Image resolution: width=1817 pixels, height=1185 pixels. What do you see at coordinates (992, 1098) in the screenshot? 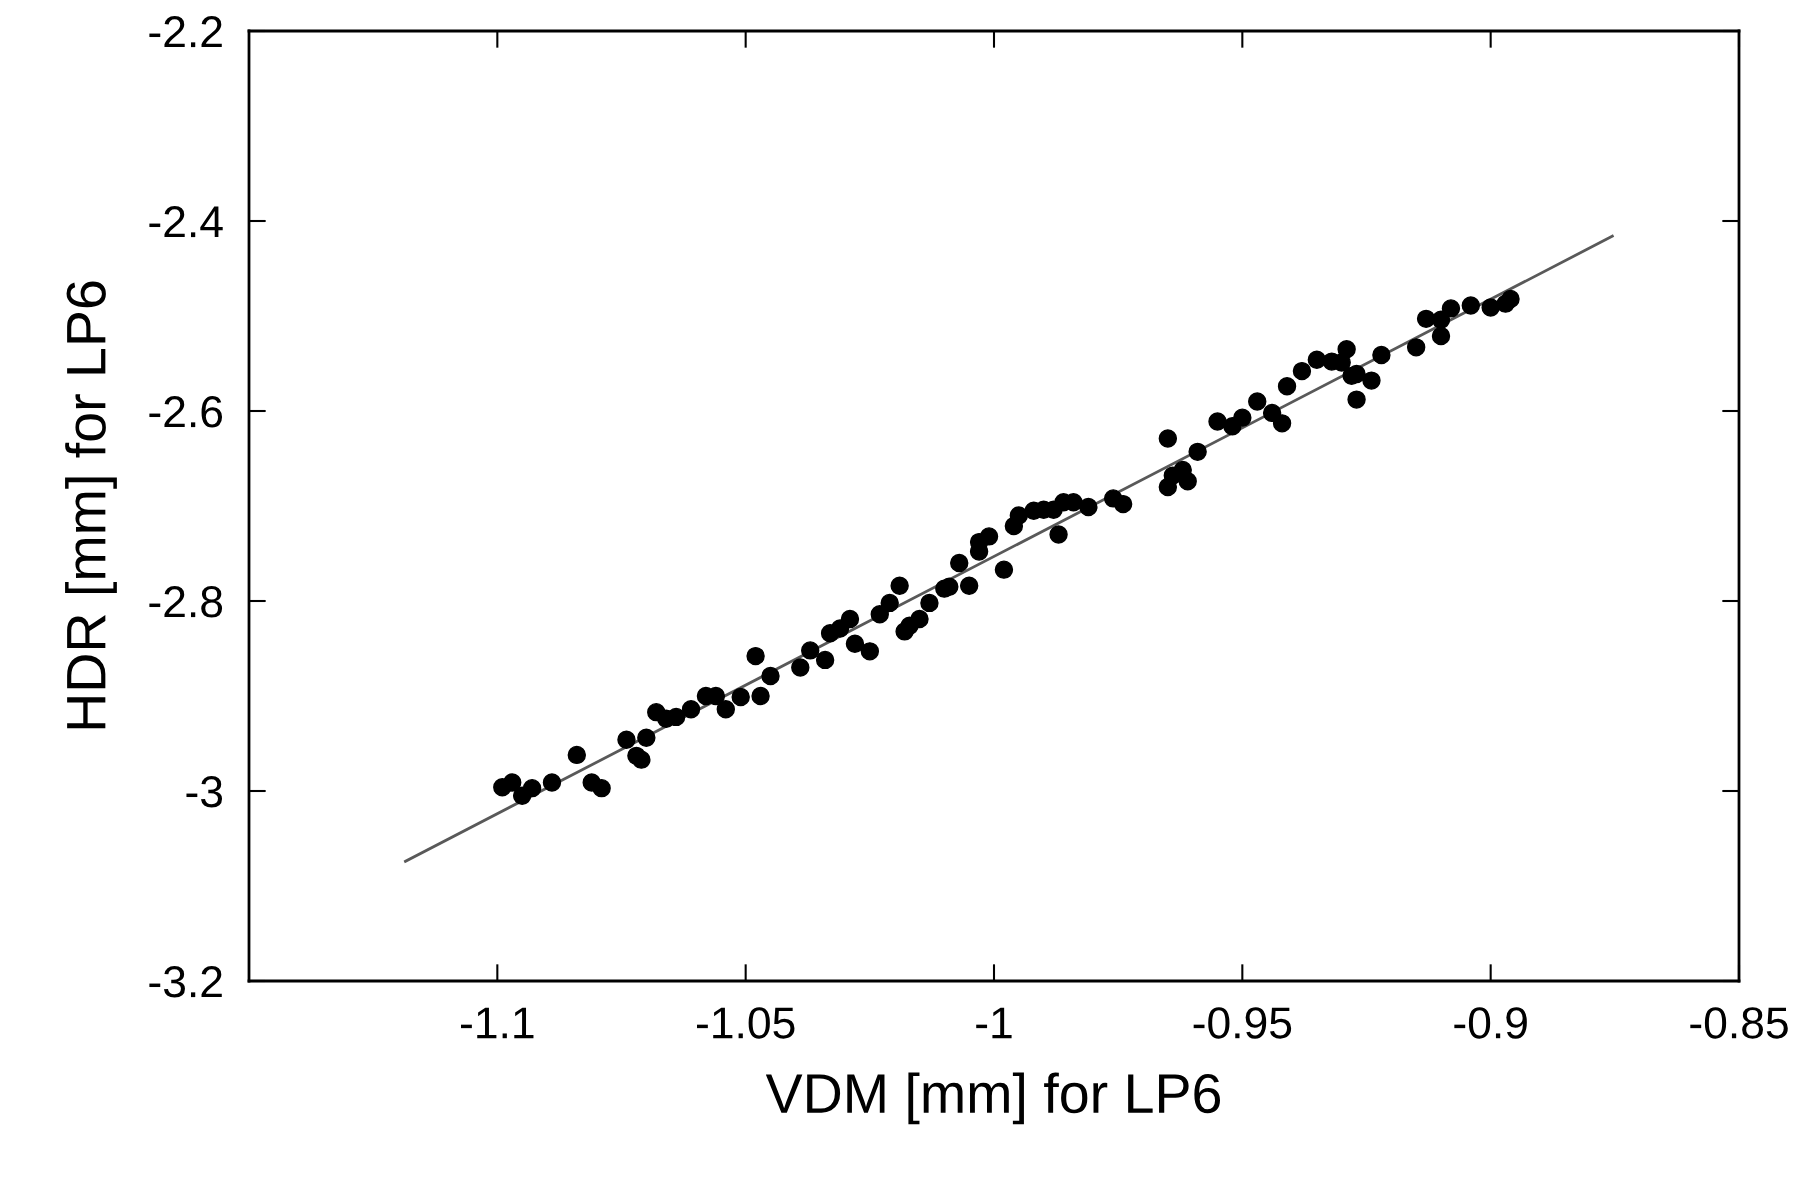
I see `x-axis-title: VDM [mm] for LP6` at bounding box center [992, 1098].